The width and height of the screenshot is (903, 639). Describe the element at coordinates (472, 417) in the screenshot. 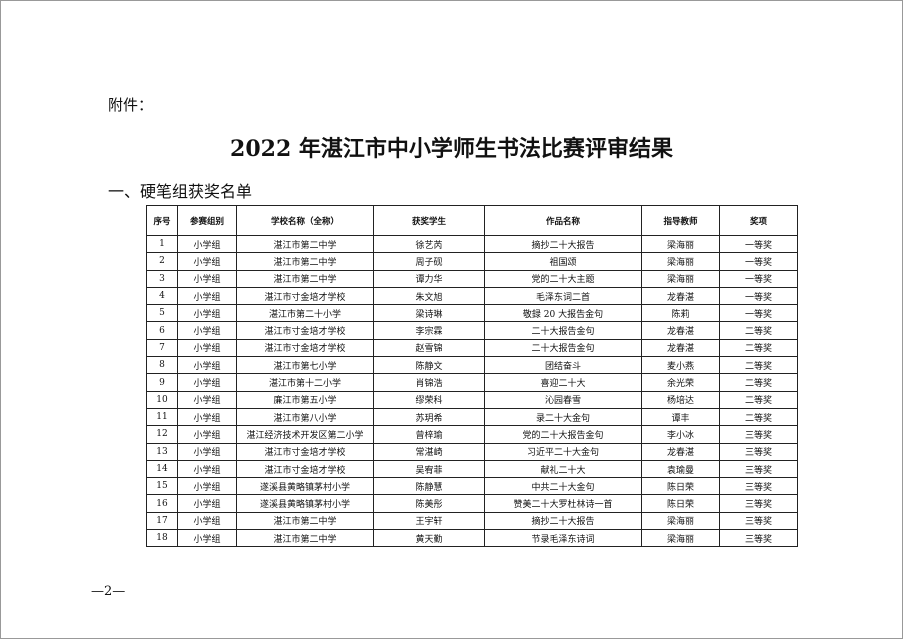

I see `table-row: 11 小学组 湛江市第八小学 苏玥希 录二十大金句 谭丰 二等奖` at that location.